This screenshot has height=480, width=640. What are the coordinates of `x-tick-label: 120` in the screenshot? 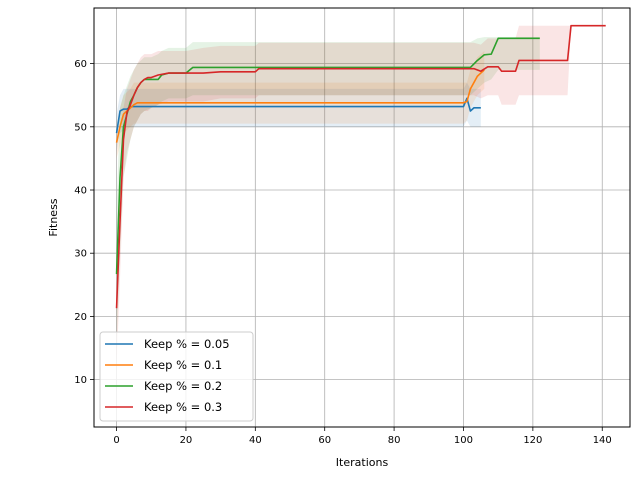 It's located at (532, 440).